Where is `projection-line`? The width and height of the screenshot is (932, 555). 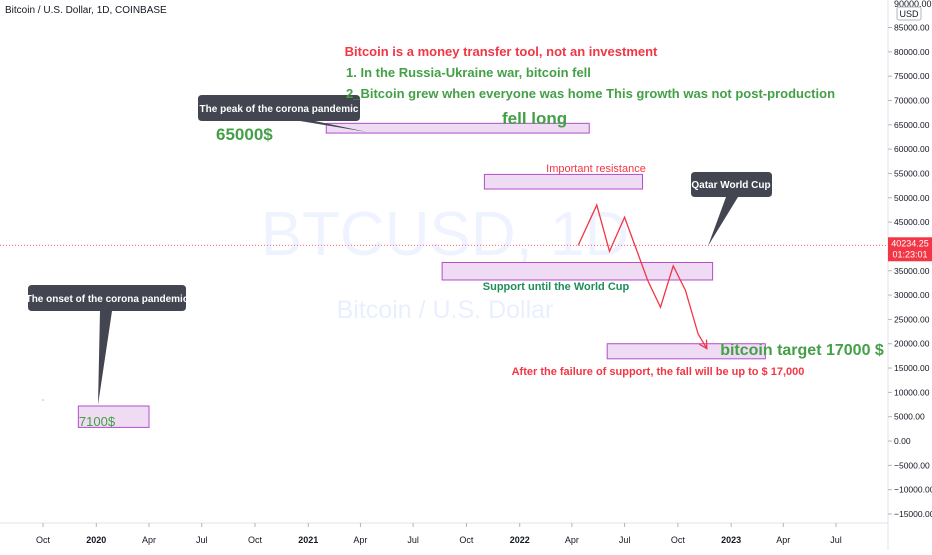 projection-line is located at coordinates (642, 276).